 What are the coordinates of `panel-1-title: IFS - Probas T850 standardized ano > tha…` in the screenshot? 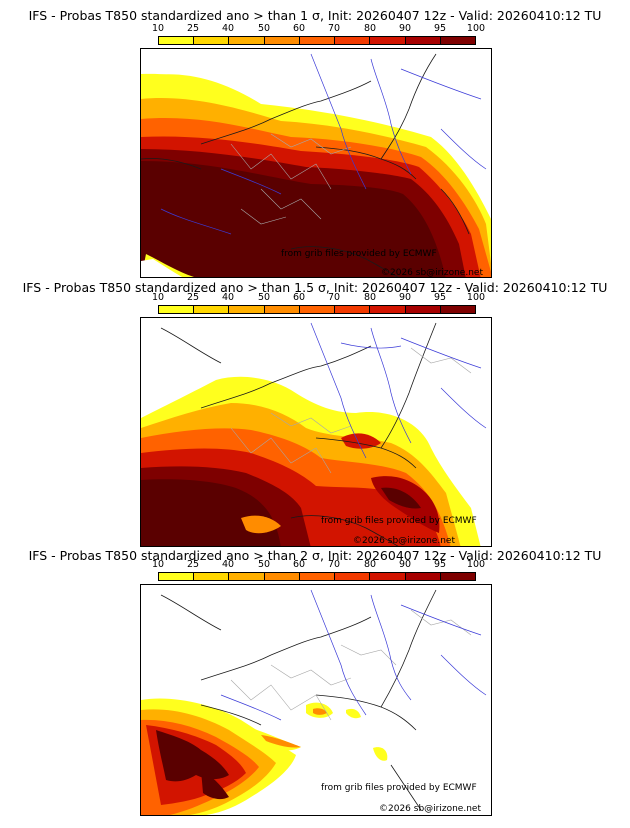 It's located at (315, 15).